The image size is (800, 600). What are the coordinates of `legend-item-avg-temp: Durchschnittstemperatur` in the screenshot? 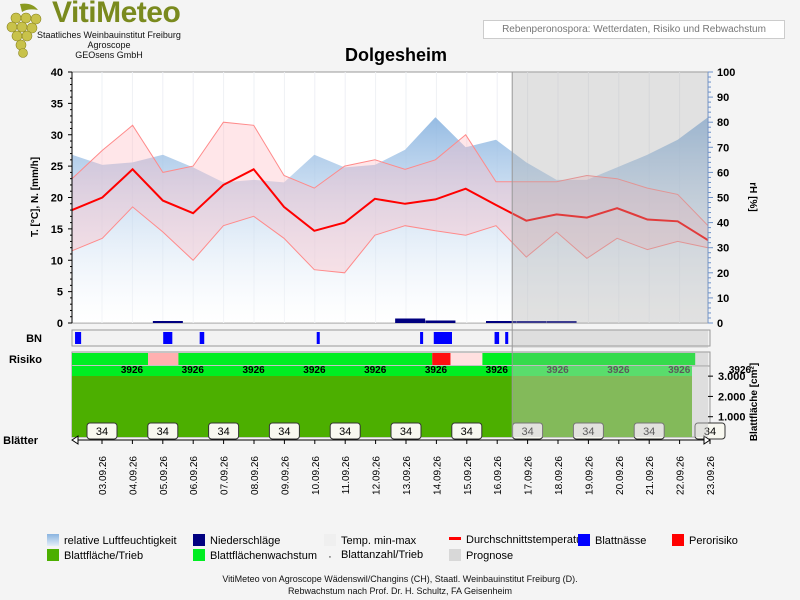 It's located at (517, 540).